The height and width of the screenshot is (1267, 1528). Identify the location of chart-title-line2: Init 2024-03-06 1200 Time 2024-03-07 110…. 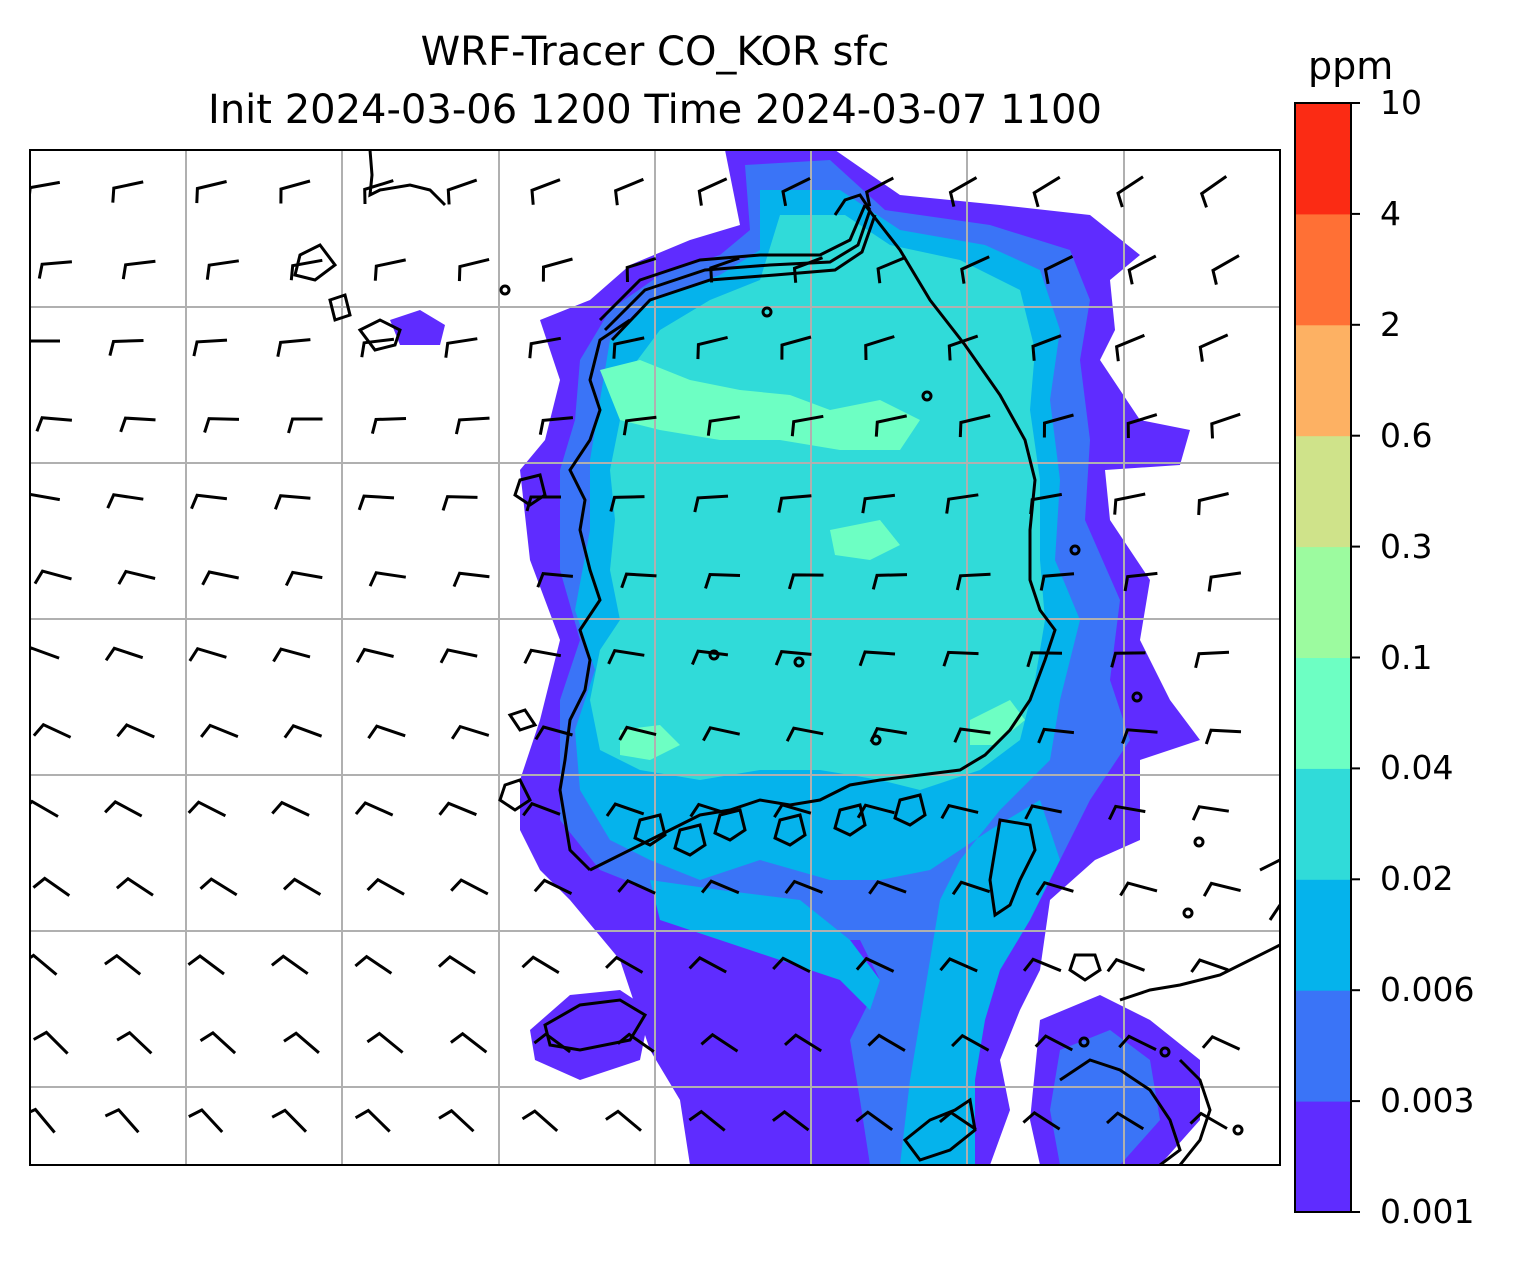
(655, 110).